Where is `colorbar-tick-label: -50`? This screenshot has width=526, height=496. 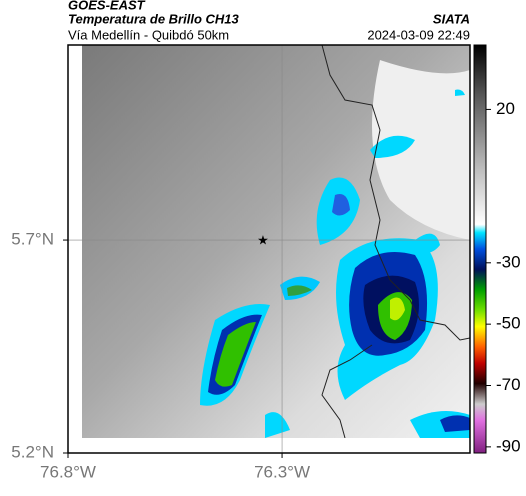
colorbar-tick-label: -50 is located at coordinates (508, 323).